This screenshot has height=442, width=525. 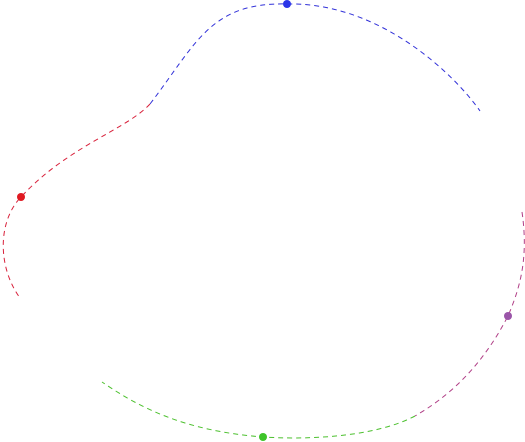 I want to click on node-right, so click(x=508, y=316).